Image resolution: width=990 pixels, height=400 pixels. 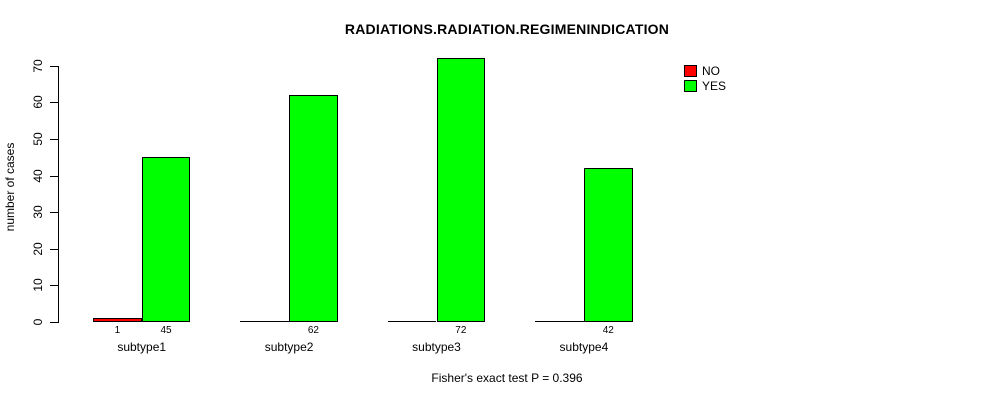 I want to click on bar-yes-subtype1, so click(x=166, y=239).